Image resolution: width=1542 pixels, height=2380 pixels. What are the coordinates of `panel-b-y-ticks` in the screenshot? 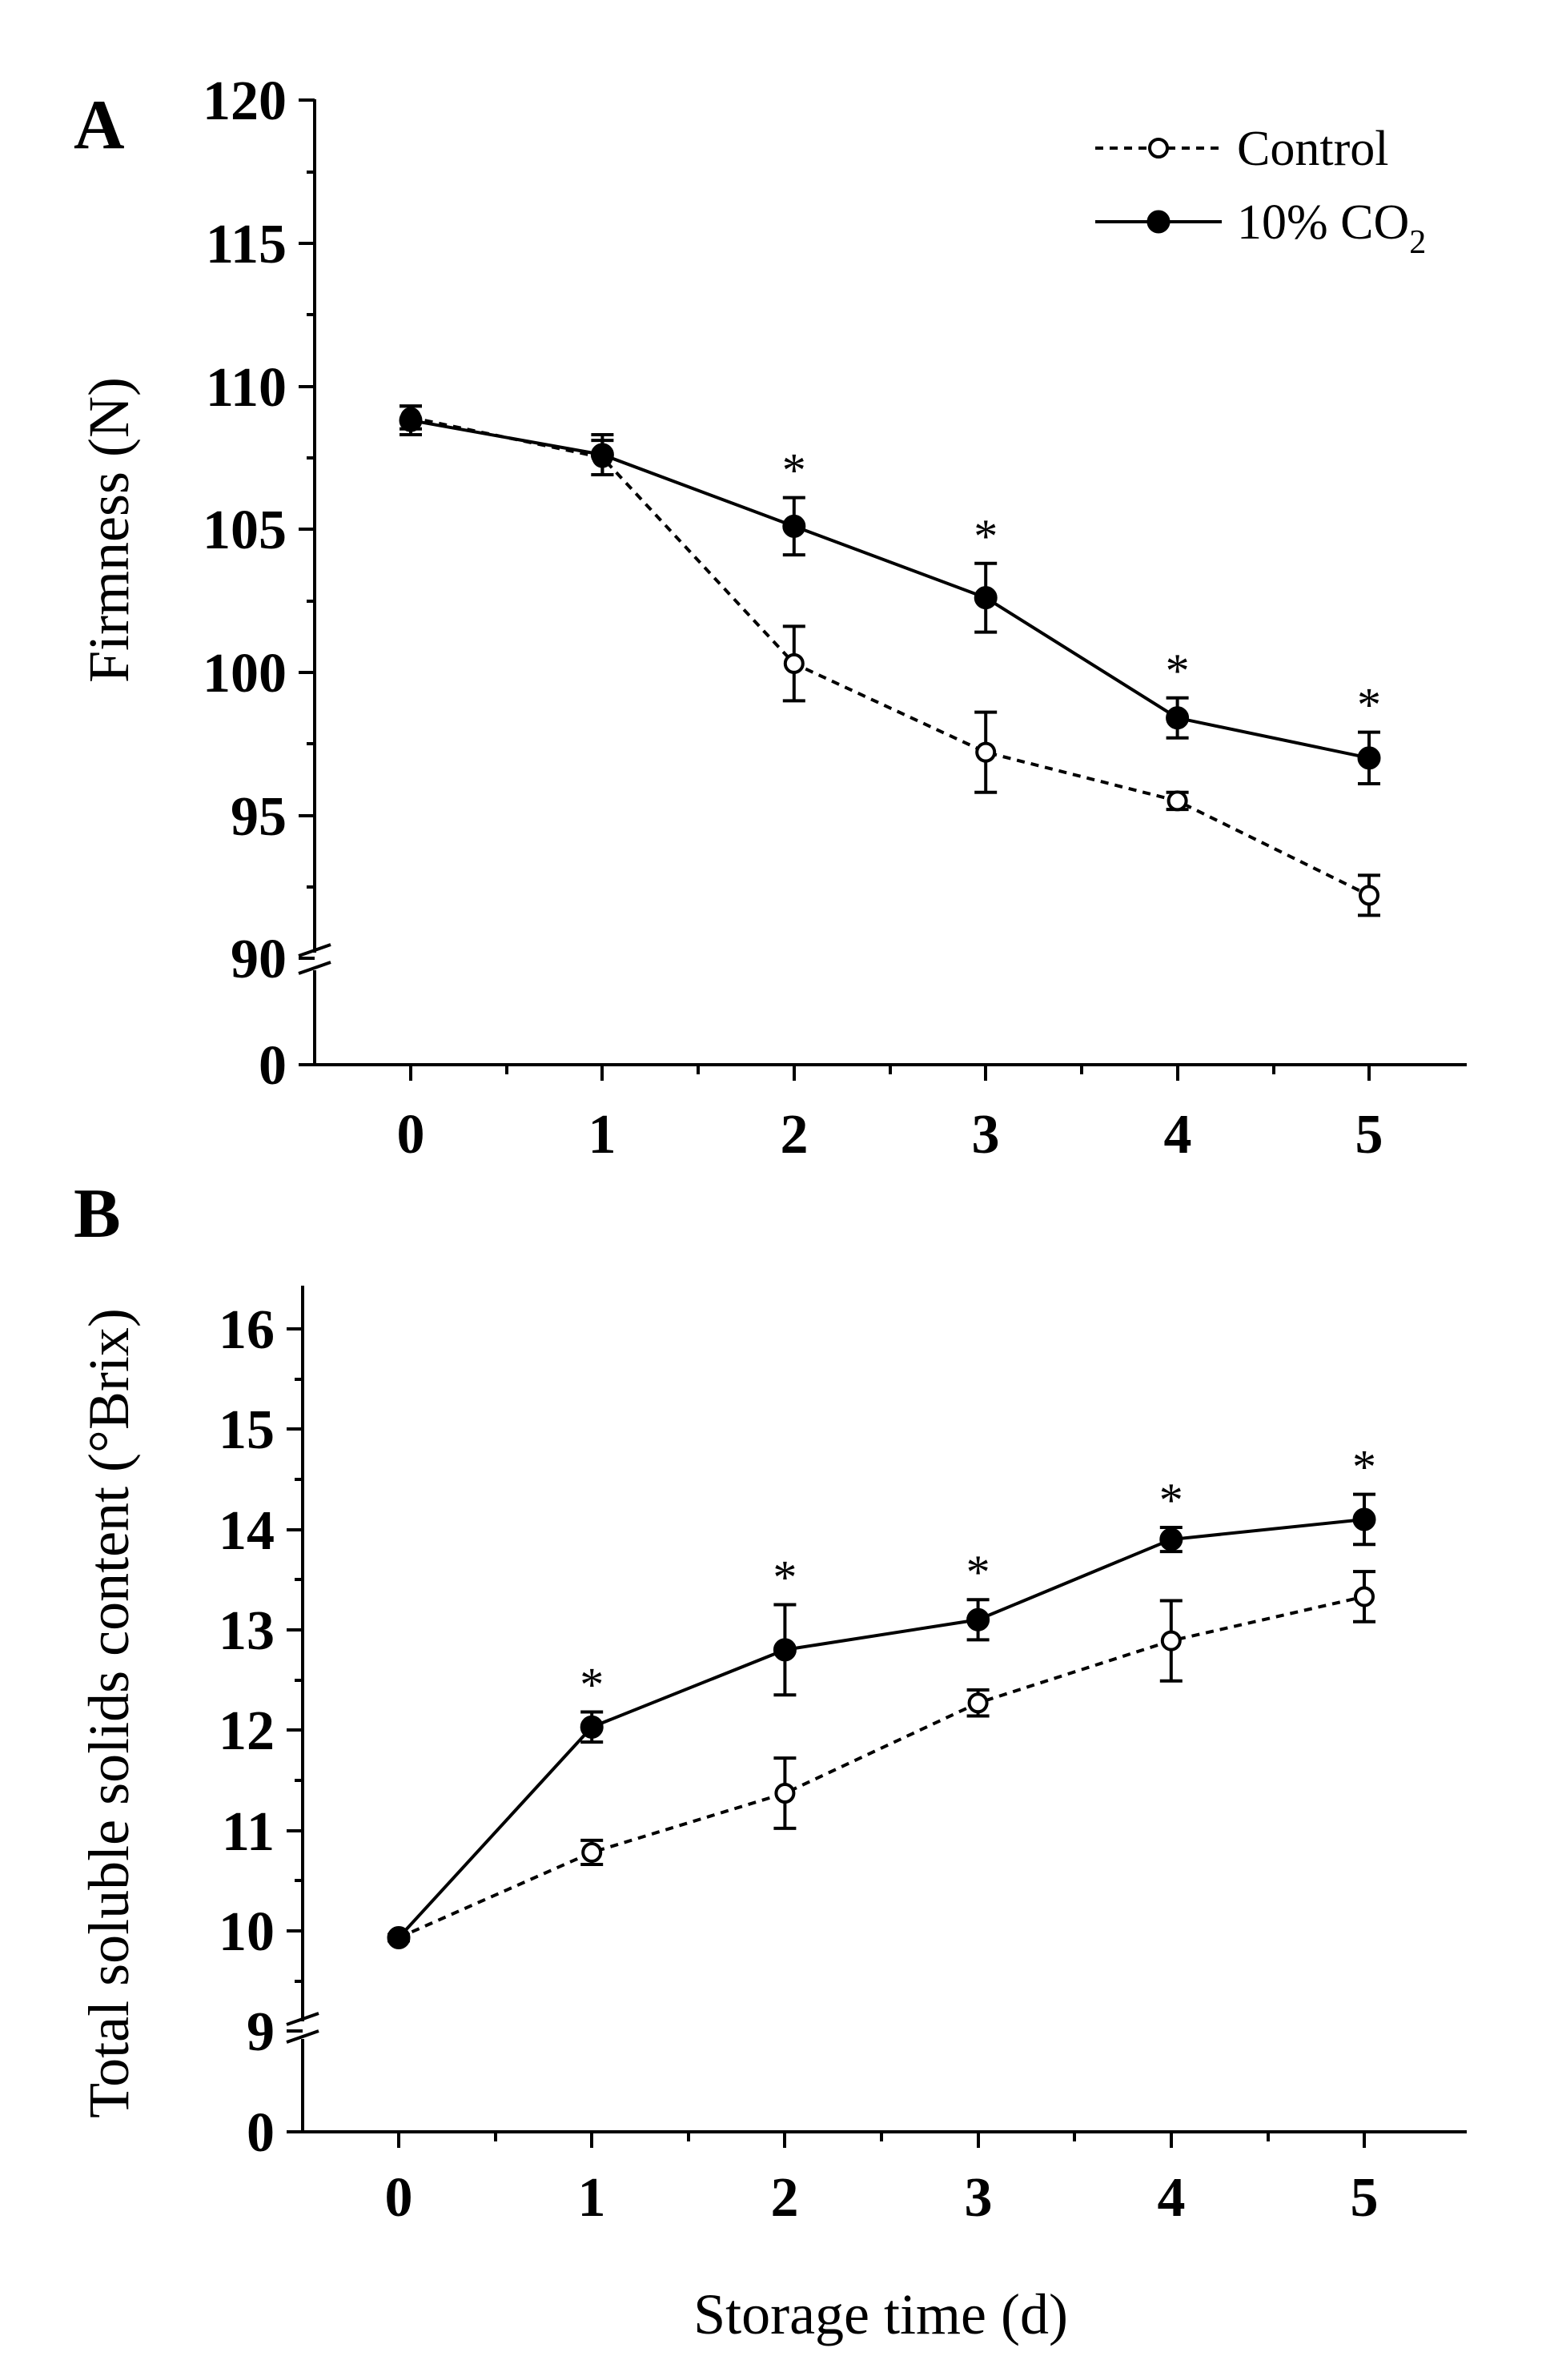 It's located at (295, 1730).